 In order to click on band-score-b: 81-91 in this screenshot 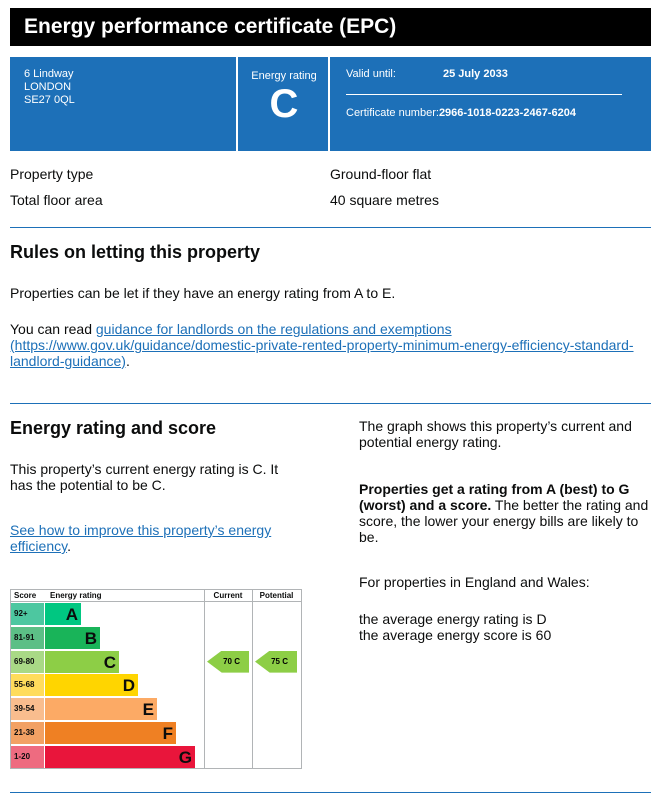, I will do `click(27, 637)`.